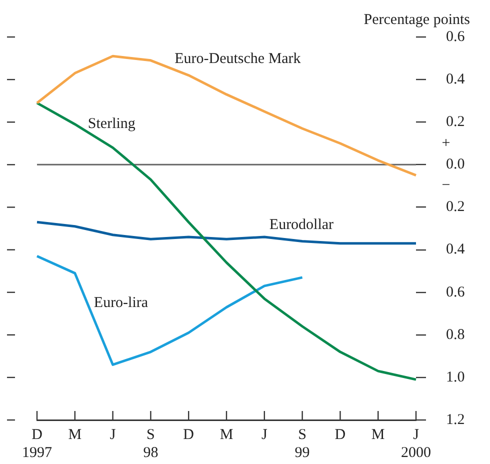 The image size is (490, 464). I want to click on y-axis-title: Percentage points, so click(417, 20).